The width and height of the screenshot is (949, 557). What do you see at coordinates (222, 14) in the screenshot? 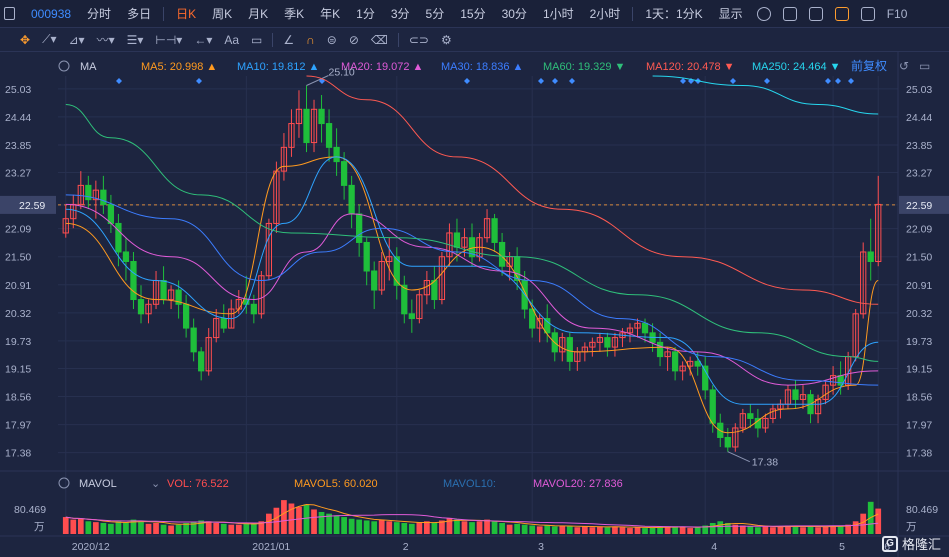
I see `period-tab: 周K` at bounding box center [222, 14].